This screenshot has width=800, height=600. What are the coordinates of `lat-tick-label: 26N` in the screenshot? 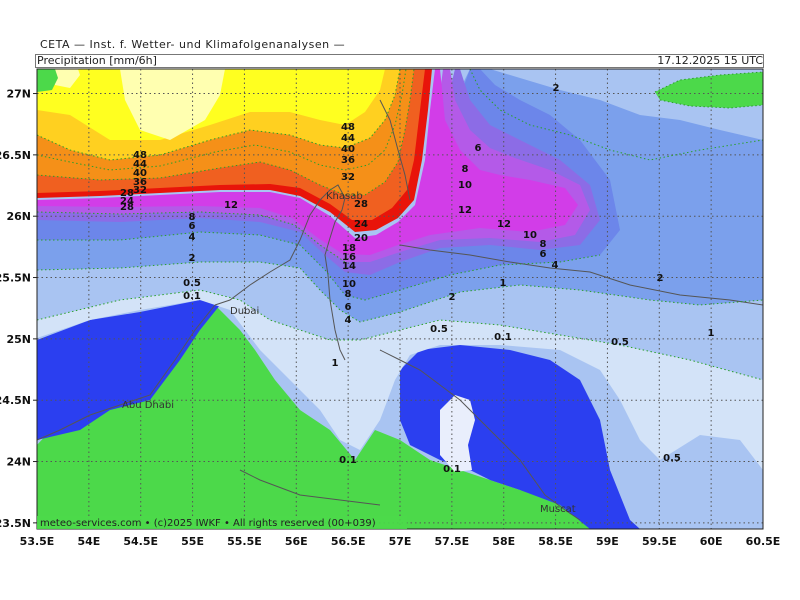 It's located at (18, 216).